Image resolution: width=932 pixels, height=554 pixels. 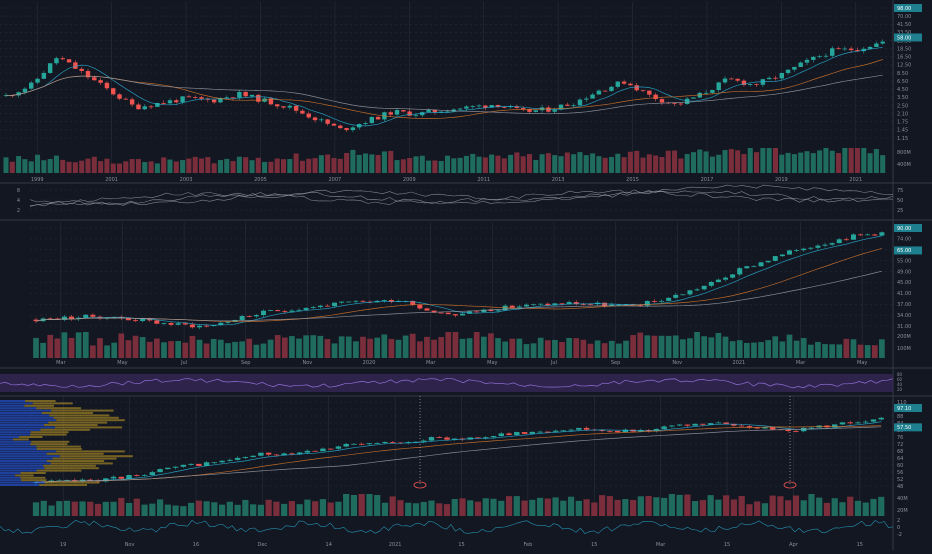 What do you see at coordinates (781, 180) in the screenshot?
I see `x-tick-label: 2019` at bounding box center [781, 180].